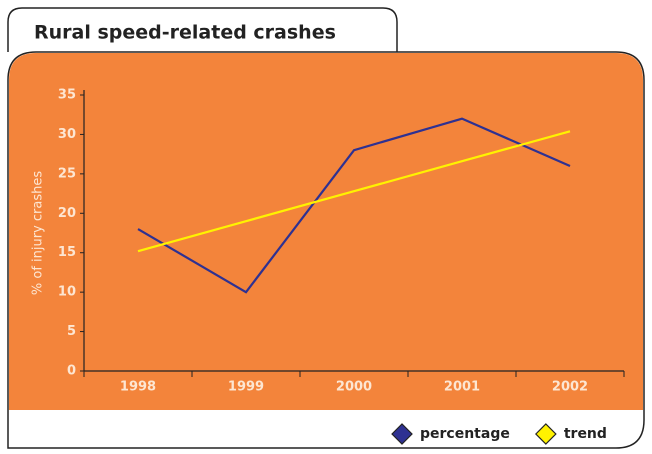 This screenshot has height=454, width=652. I want to click on y-tick-label: 20, so click(67, 213).